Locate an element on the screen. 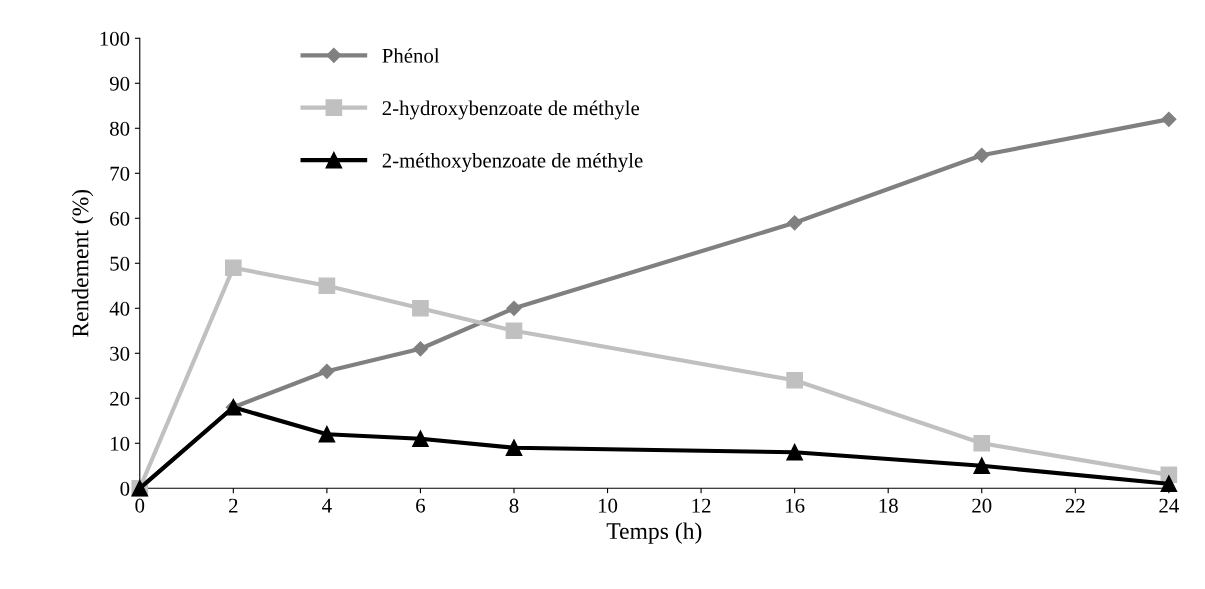 This screenshot has height=589, width=1205. y-tick-label: 30 is located at coordinates (120, 353).